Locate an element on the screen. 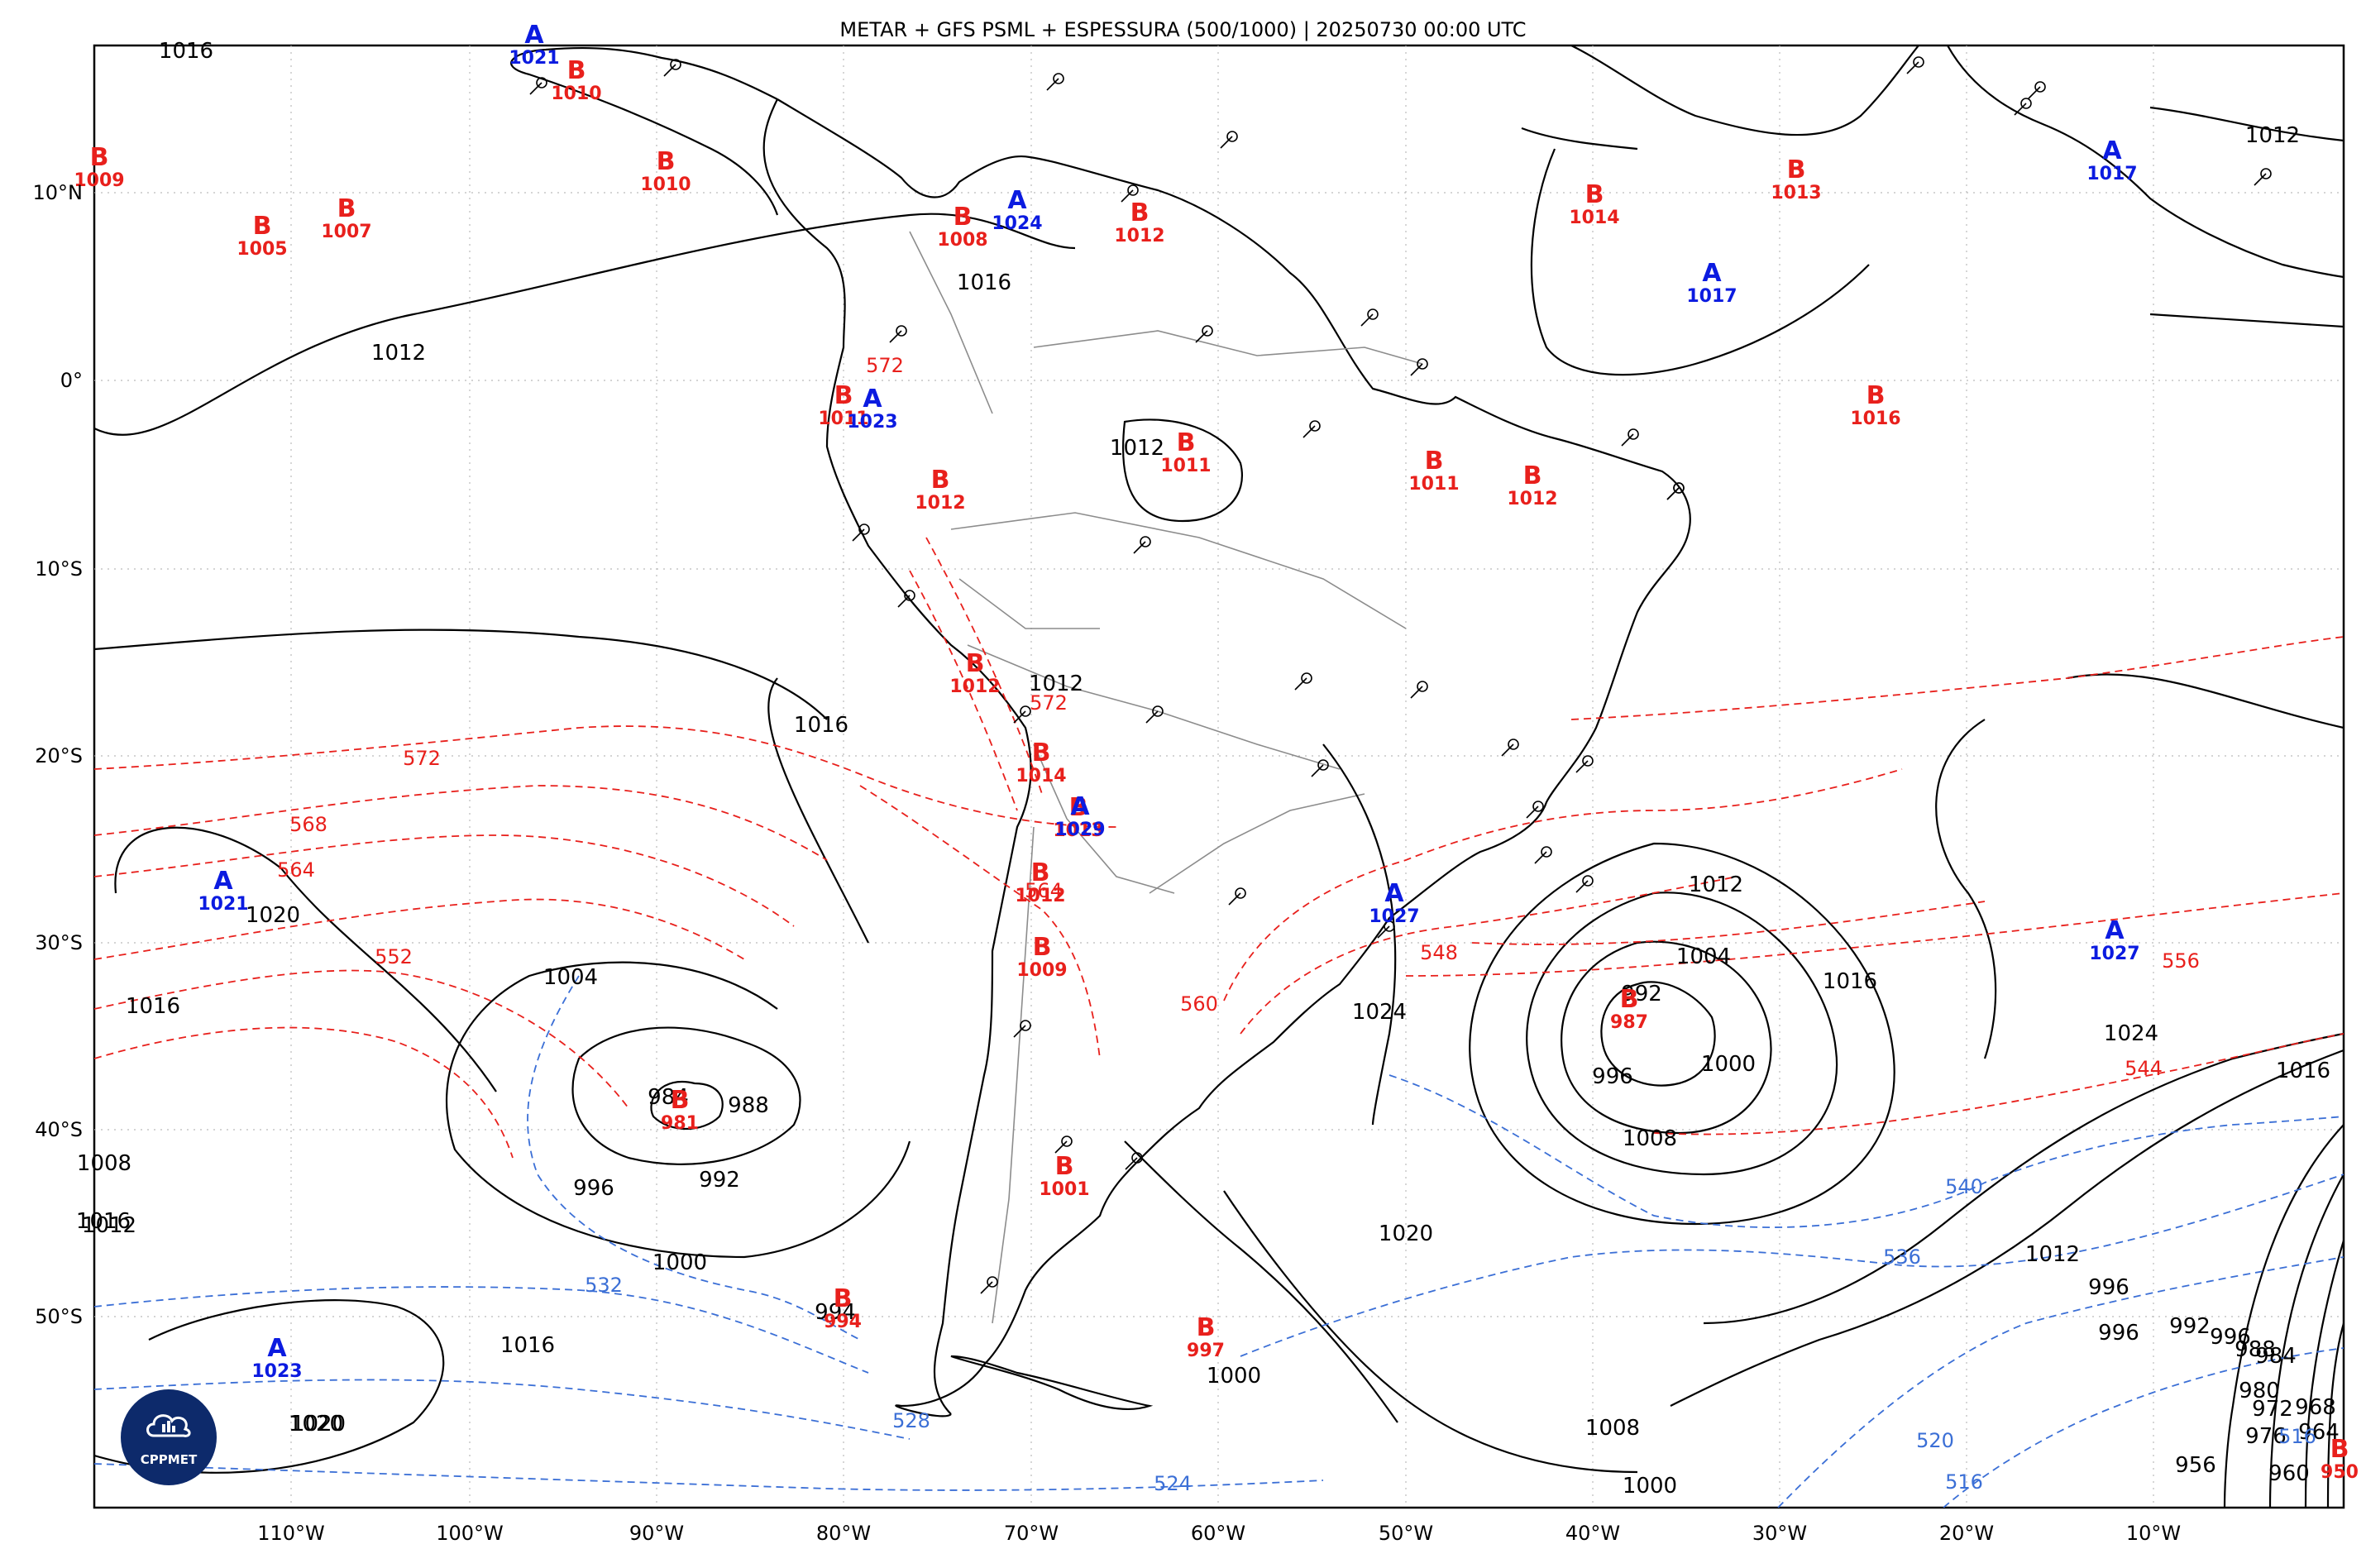  isobar-label: 984 is located at coordinates (668, 1097).